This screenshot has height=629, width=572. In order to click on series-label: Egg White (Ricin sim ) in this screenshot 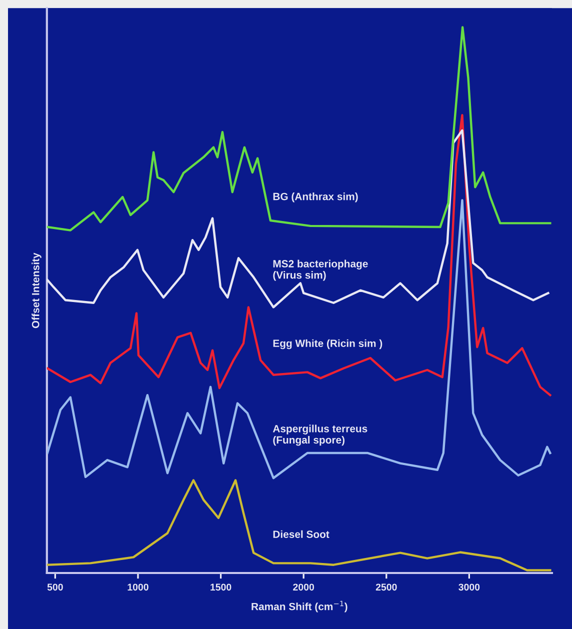, I will do `click(327, 344)`.